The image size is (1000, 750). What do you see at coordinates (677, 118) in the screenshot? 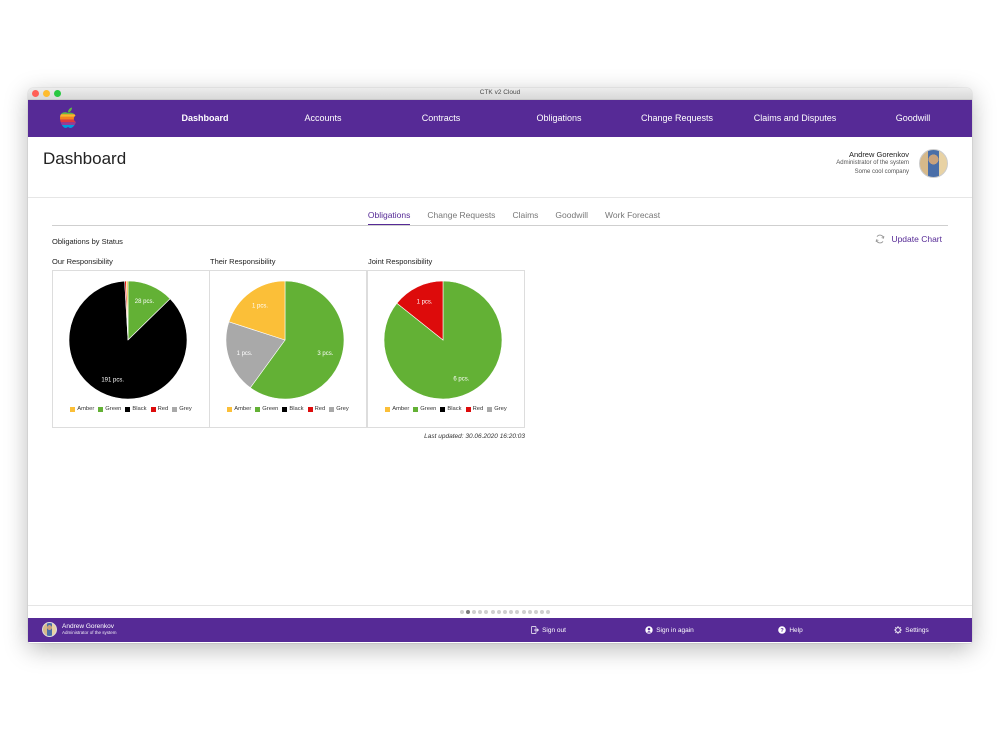
I see `nav-change-requests: Change Requests` at bounding box center [677, 118].